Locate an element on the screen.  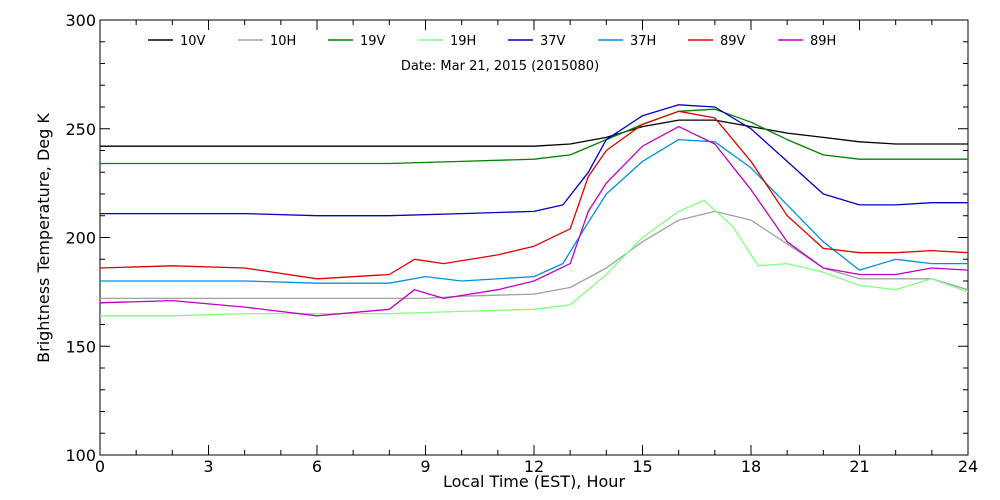
y-tick-label: 300 is located at coordinates (80, 20).